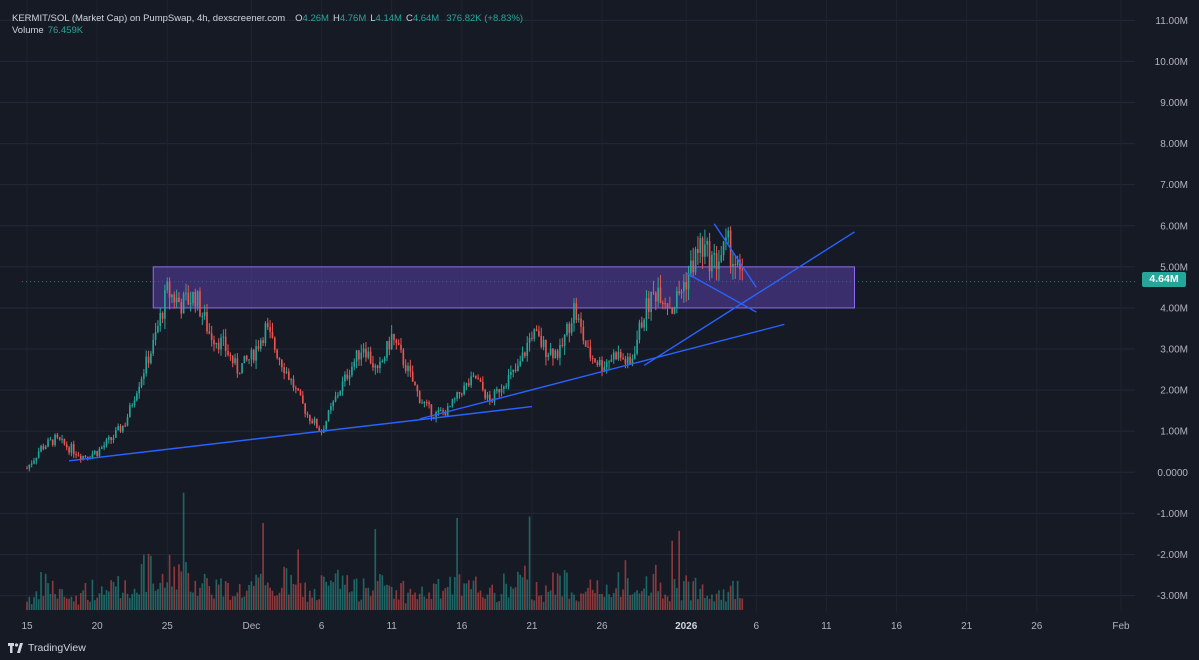 The image size is (1199, 660). I want to click on price-tick-label: 7.00M, so click(1174, 185).